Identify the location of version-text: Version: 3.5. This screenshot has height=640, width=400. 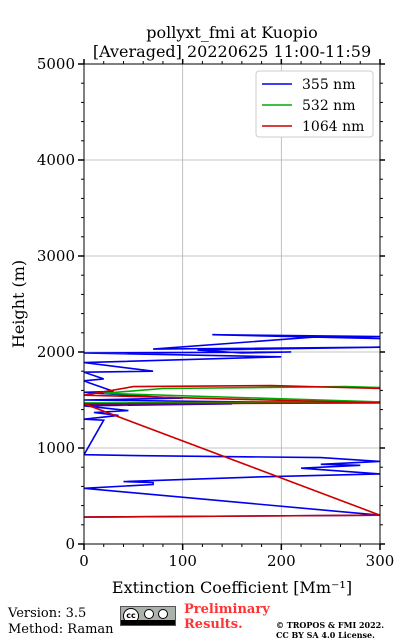
(47, 613).